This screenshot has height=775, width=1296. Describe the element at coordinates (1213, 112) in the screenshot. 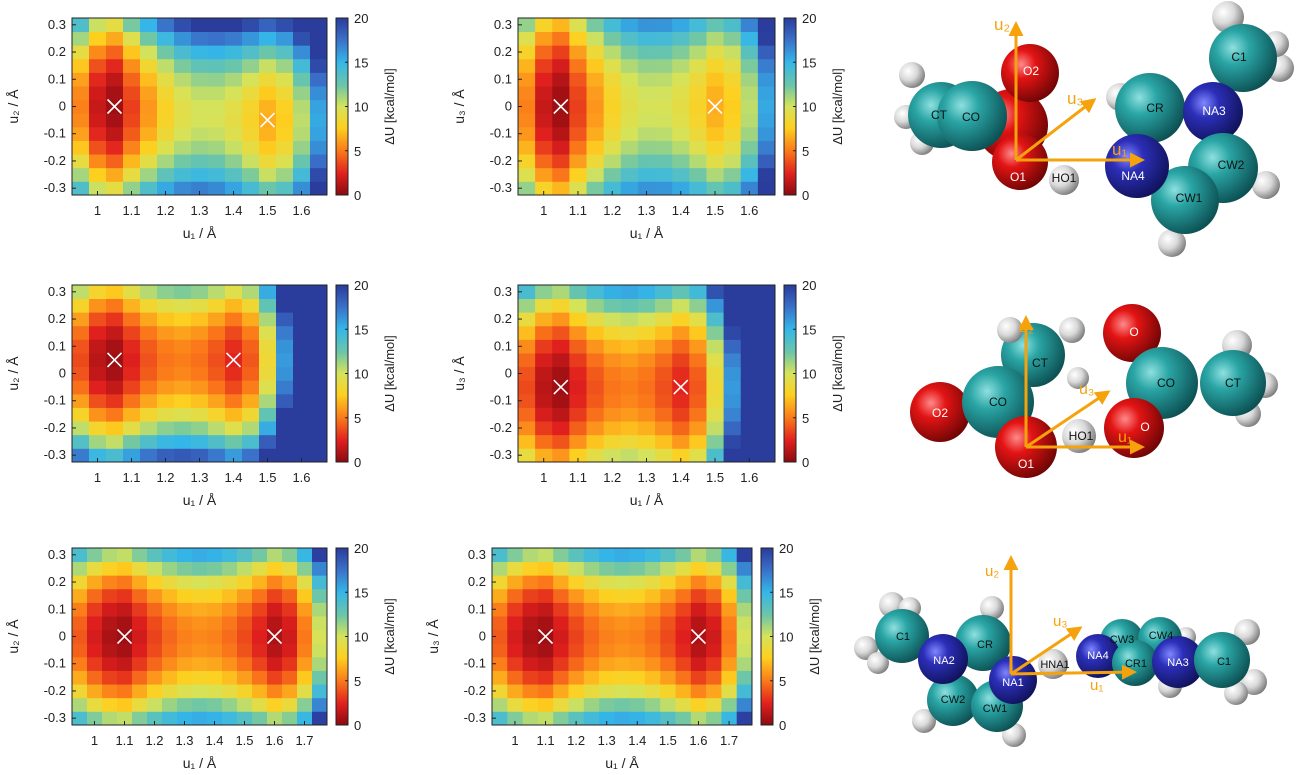

I see `atom-na3` at that location.